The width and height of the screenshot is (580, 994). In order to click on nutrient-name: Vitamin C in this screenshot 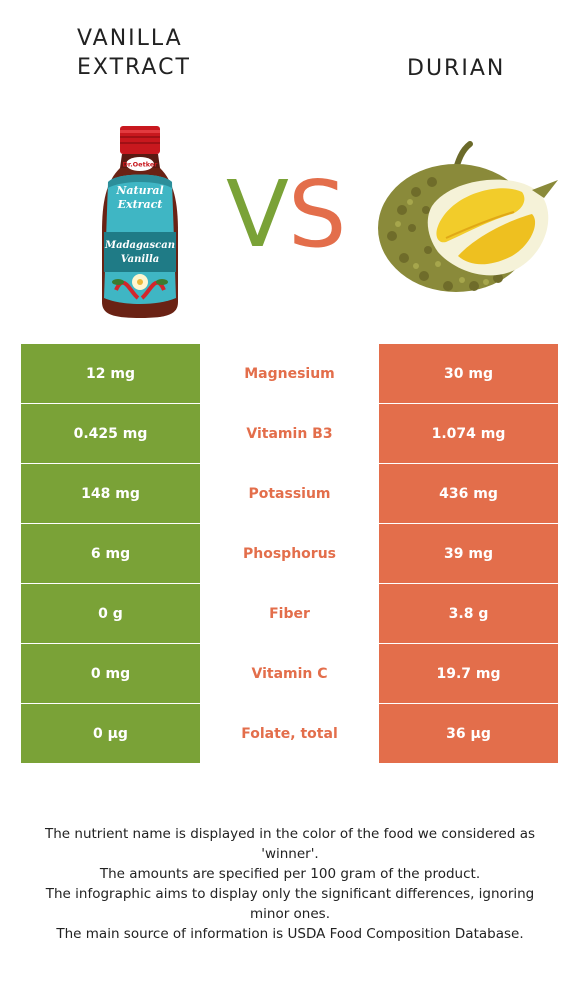, I will do `click(289, 673)`.